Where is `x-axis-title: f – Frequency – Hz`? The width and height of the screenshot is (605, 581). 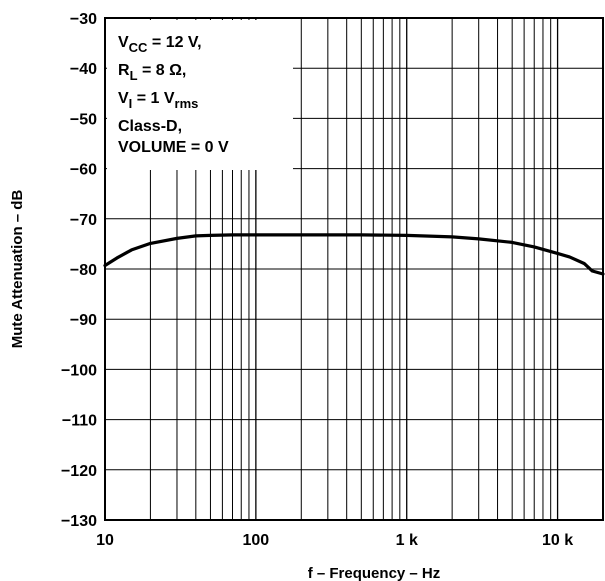 x-axis-title: f – Frequency – Hz is located at coordinates (374, 573).